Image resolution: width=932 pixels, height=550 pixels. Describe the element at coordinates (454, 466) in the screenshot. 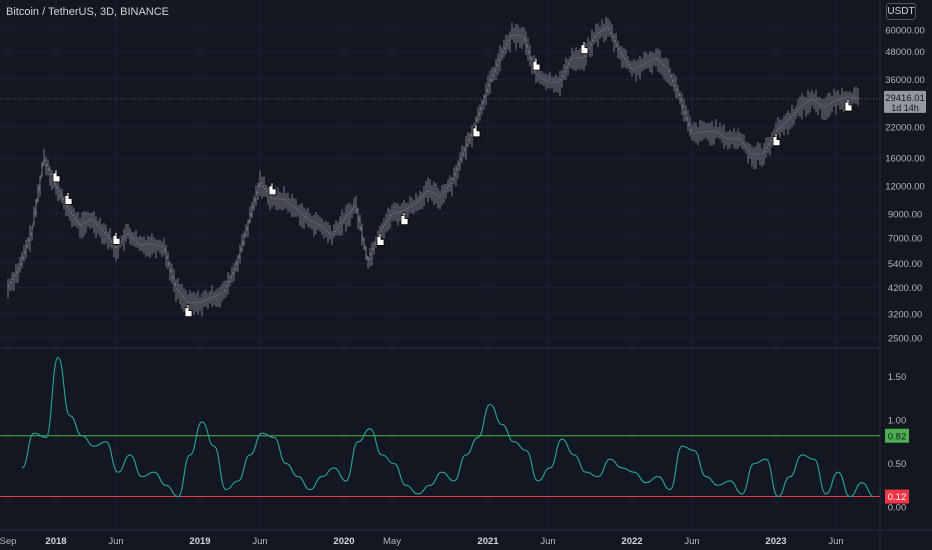

I see `indicator-levels: 0.82 0.12` at that location.